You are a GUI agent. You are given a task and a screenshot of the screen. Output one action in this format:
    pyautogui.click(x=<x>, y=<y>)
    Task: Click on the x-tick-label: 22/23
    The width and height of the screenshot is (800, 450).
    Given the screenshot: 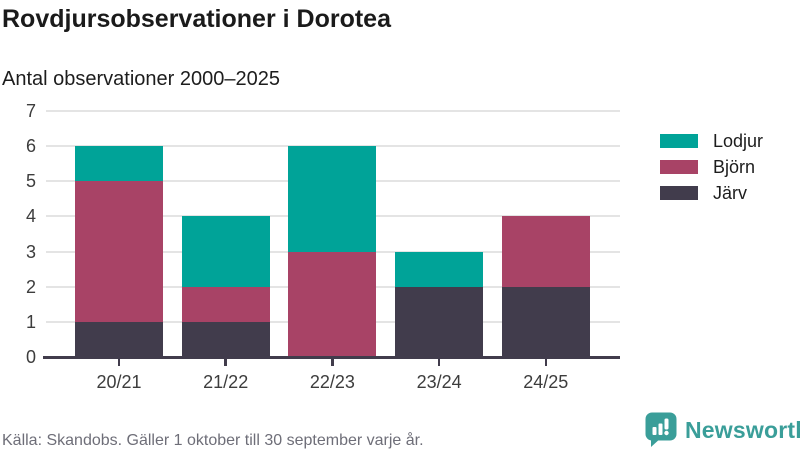 What is the action you would take?
    pyautogui.click(x=332, y=382)
    